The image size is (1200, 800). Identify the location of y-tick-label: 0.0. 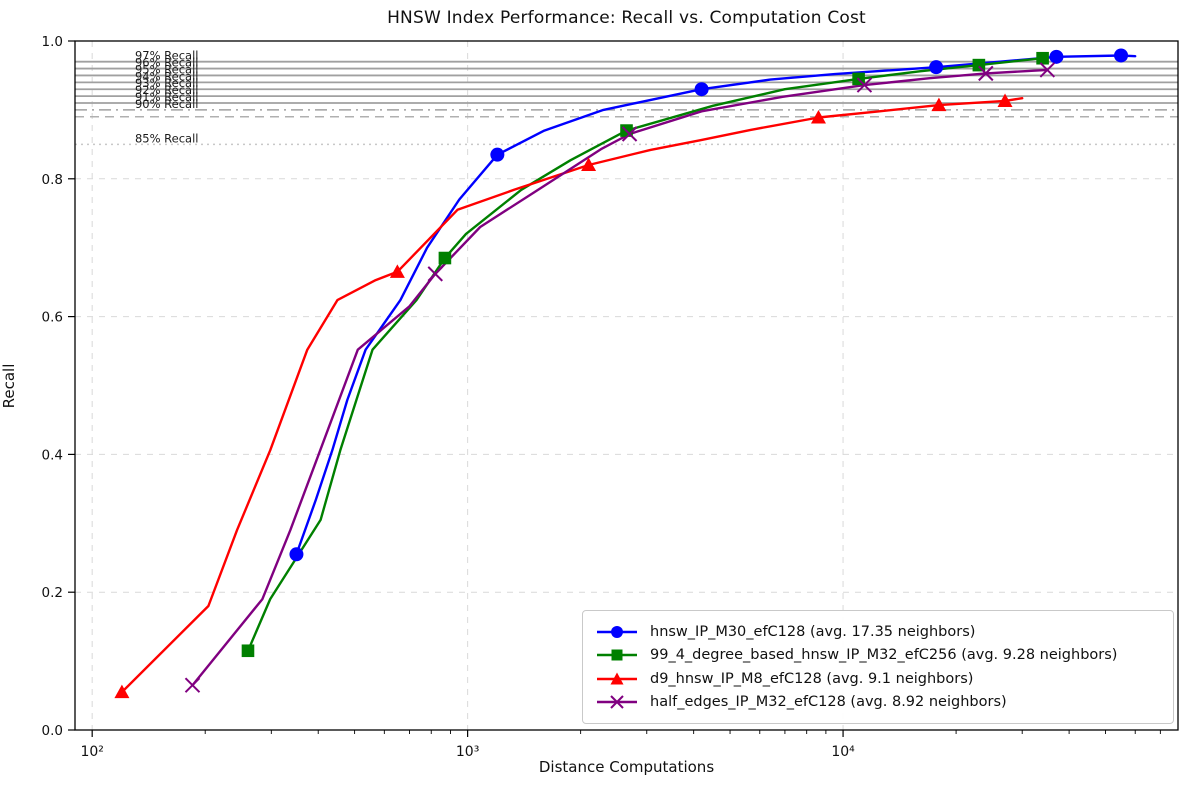
(52, 731).